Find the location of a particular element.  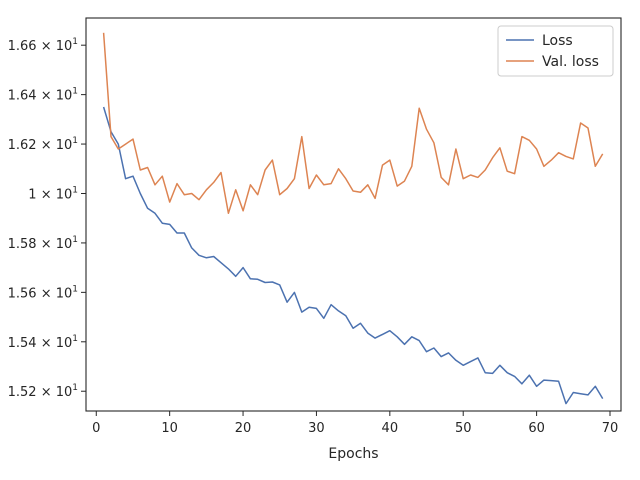

legend: Loss Val. loss is located at coordinates (555, 51).